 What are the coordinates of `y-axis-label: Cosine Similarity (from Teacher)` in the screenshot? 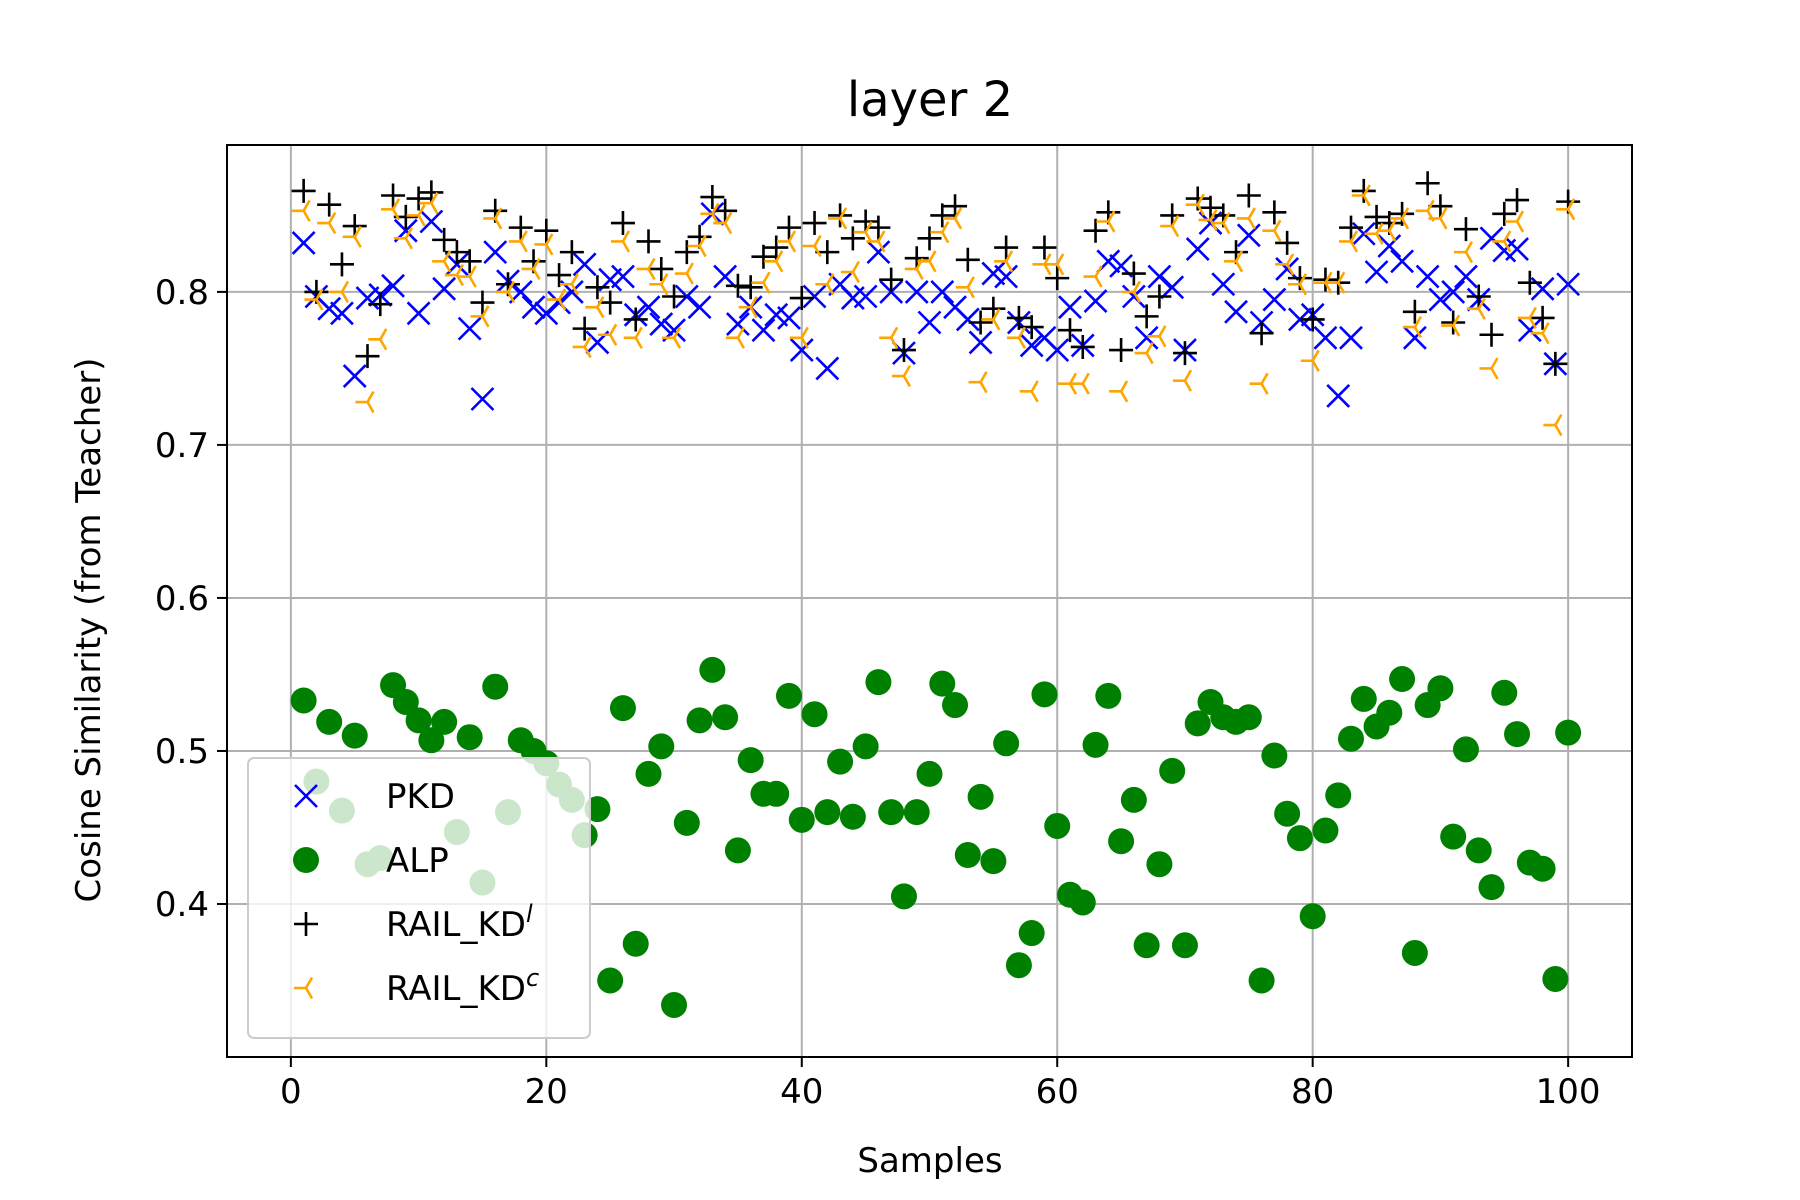 It's located at (89, 630).